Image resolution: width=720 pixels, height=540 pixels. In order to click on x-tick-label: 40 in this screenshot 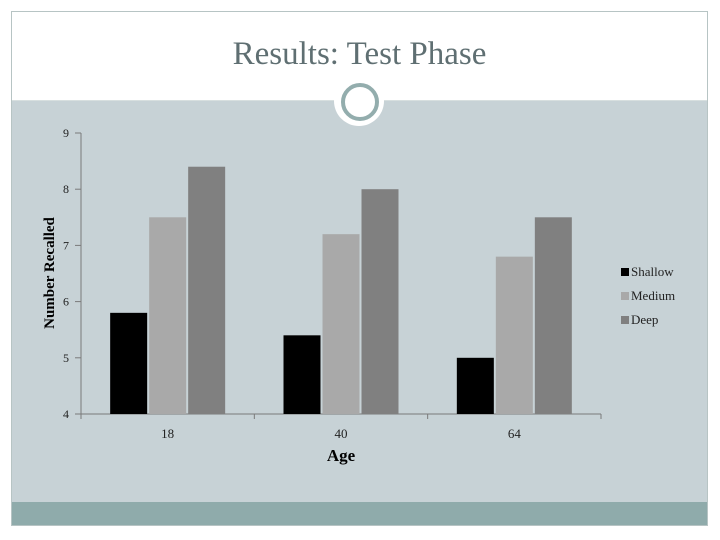, I will do `click(341, 433)`.